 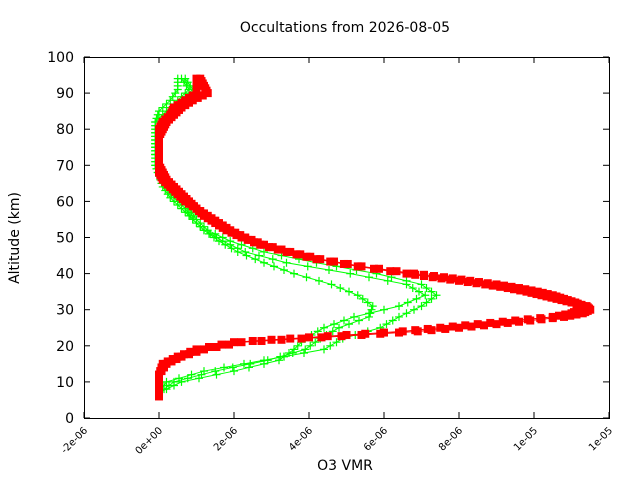 I want to click on y-tick-label: 10, so click(x=65, y=383).